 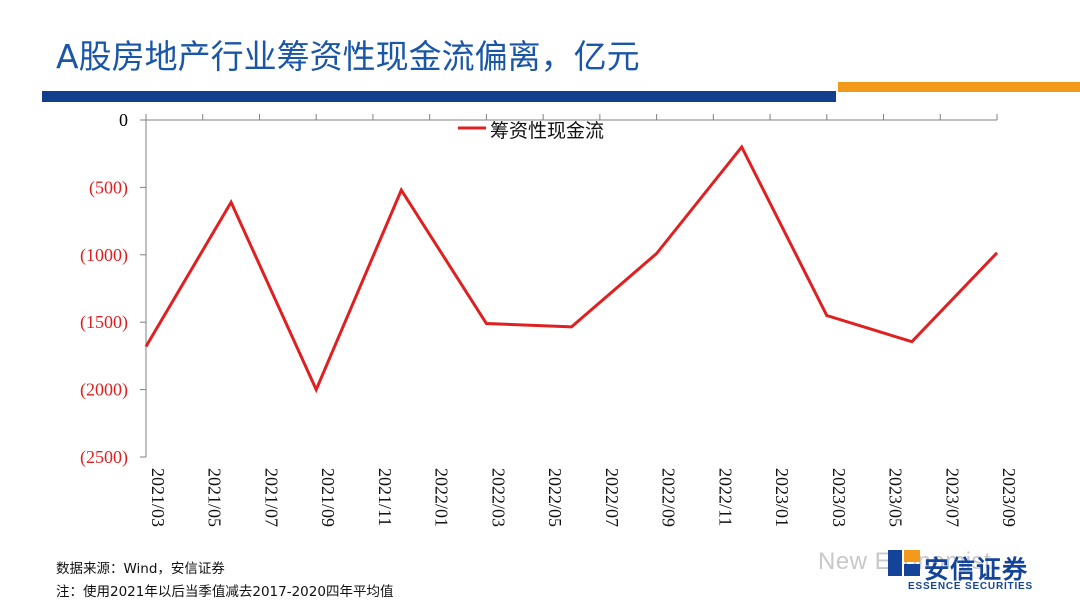 What do you see at coordinates (140, 569) in the screenshot?
I see `source-note: 数据来源：Wind，安信证券` at bounding box center [140, 569].